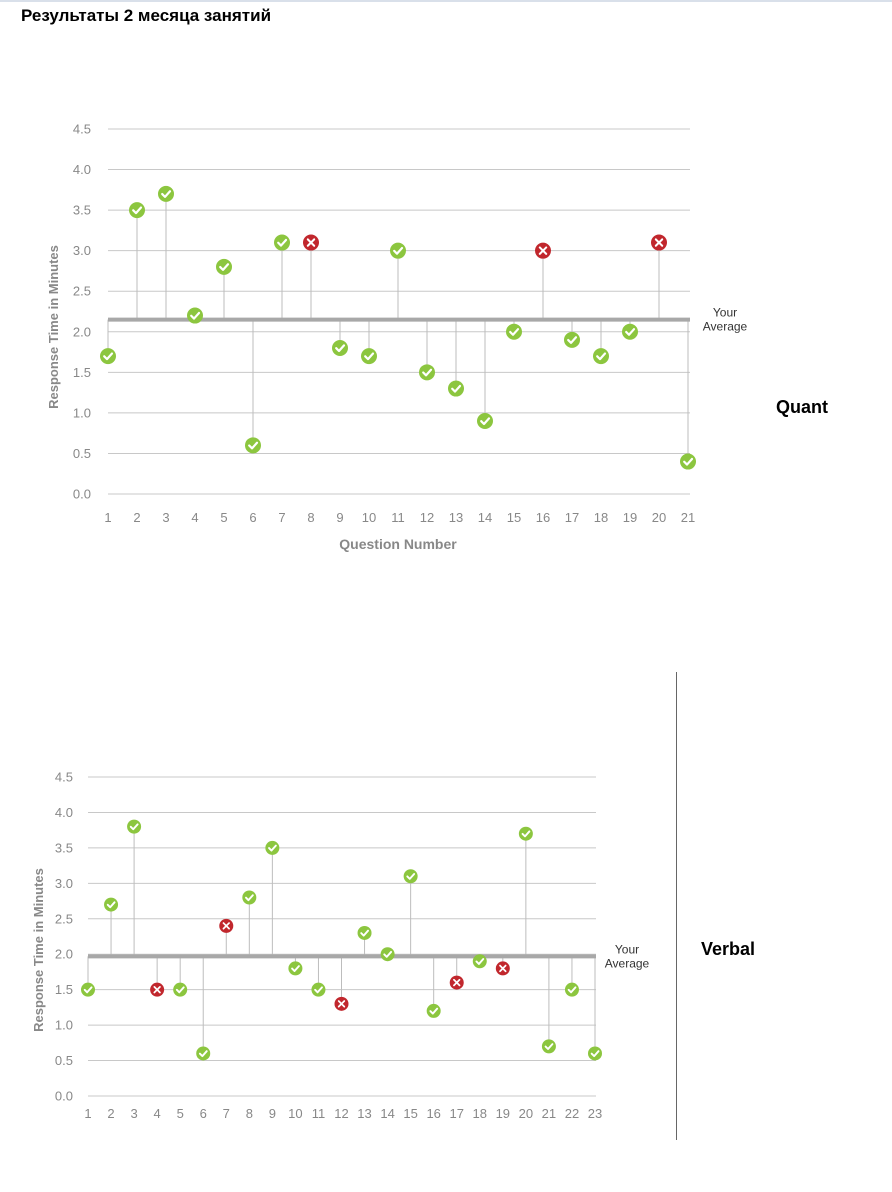  What do you see at coordinates (223, 517) in the screenshot?
I see `x-tick-label: 5` at bounding box center [223, 517].